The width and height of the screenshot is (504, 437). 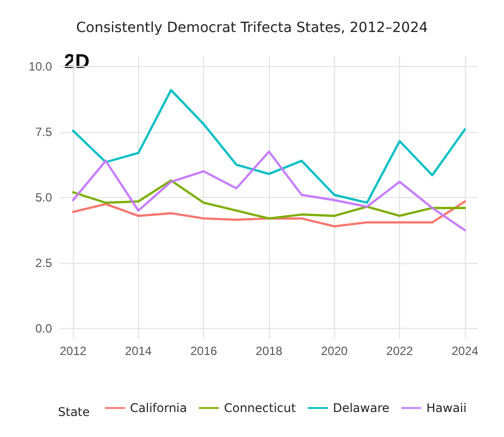 I want to click on legend-label: Delaware, so click(x=361, y=408).